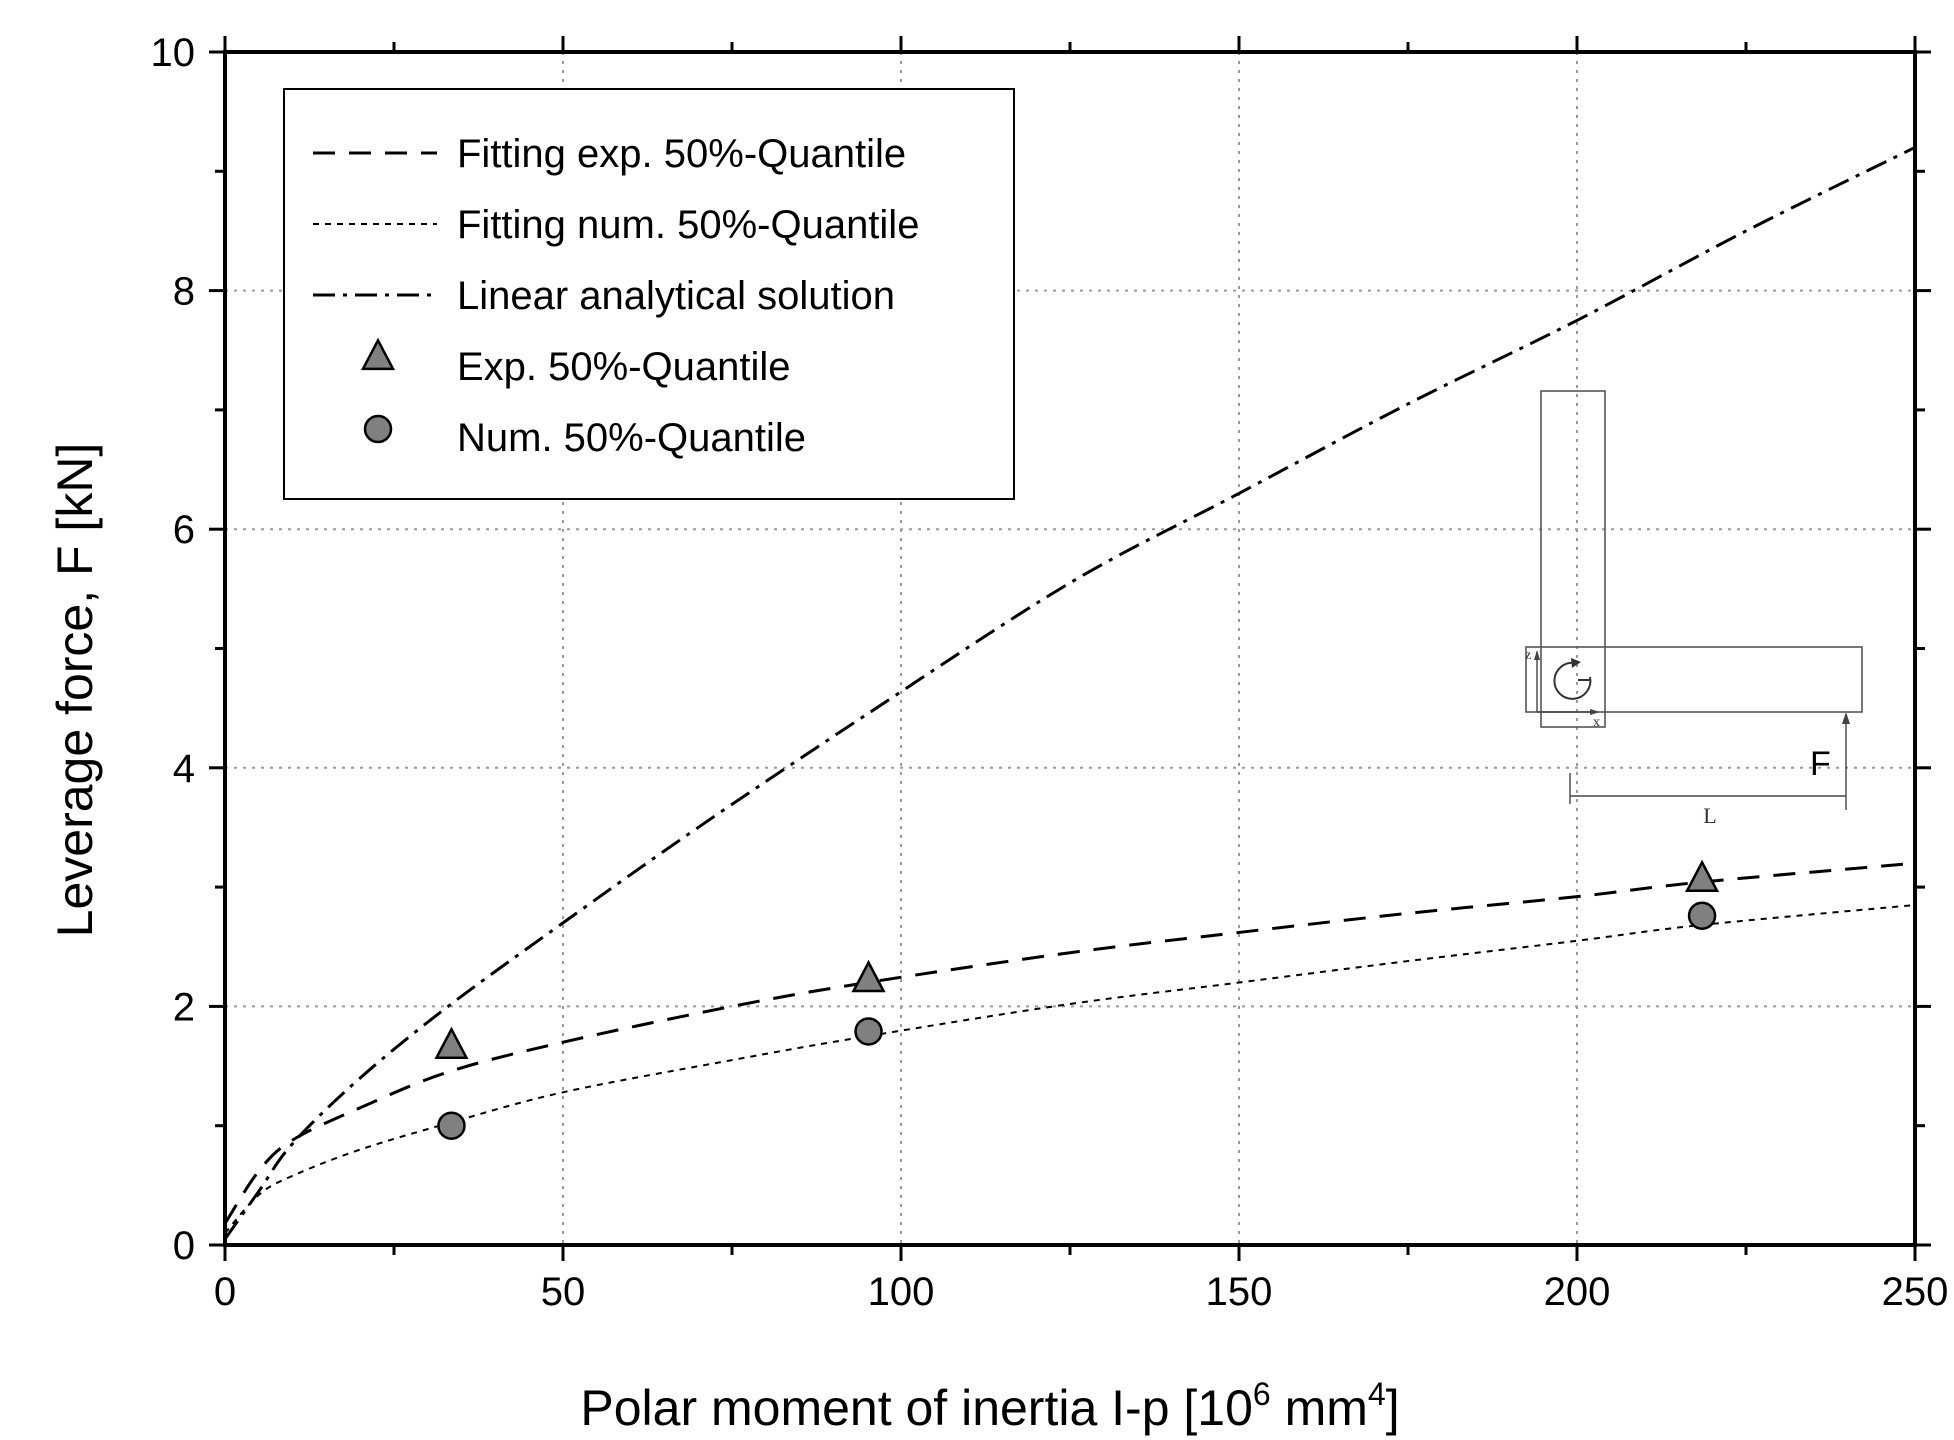 The width and height of the screenshot is (1954, 1440). I want to click on x-tick-label: 200, so click(1577, 1292).